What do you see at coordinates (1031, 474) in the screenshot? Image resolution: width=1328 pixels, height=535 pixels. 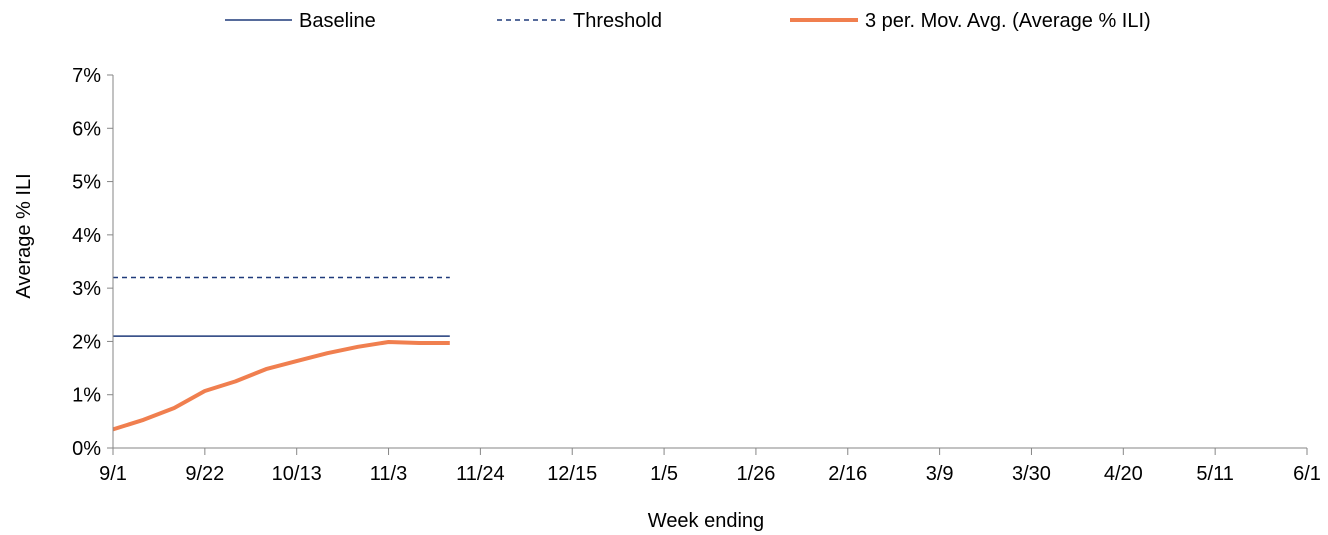 I see `x-tick-label: 3/30` at bounding box center [1031, 474].